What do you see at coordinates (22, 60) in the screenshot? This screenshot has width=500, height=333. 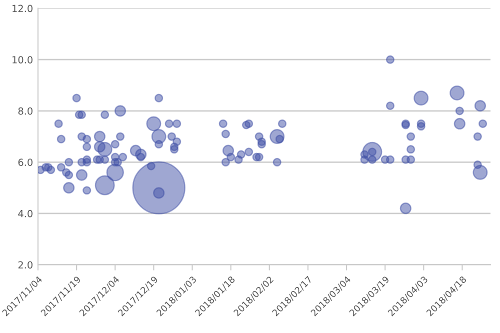 I see `y-tick-label: 10.0` at bounding box center [22, 60].